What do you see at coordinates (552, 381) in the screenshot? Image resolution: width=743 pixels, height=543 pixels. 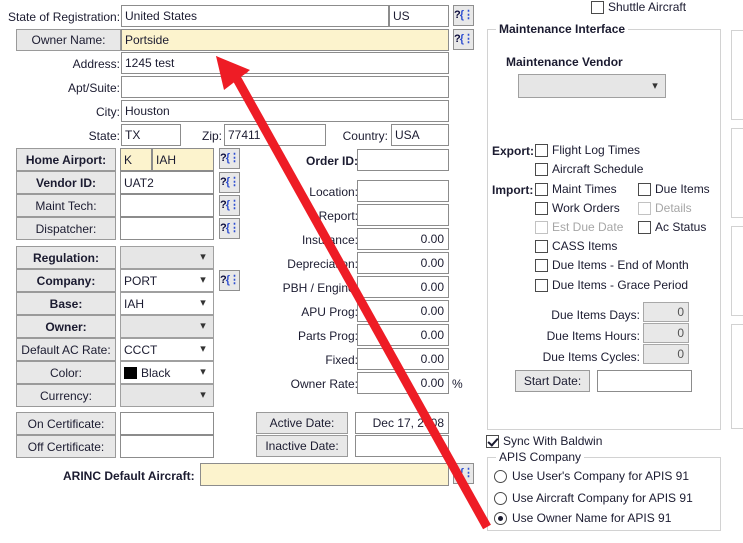 I see `start-date-button: Start Date:` at bounding box center [552, 381].